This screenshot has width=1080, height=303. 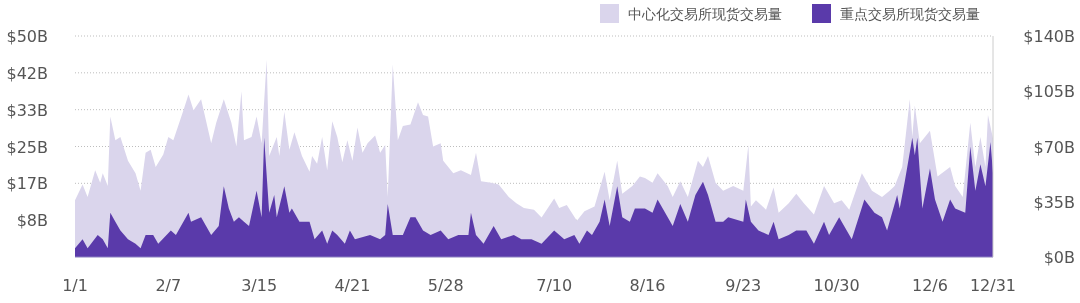 What do you see at coordinates (993, 285) in the screenshot?
I see `x-tick-label: 12/31` at bounding box center [993, 285].